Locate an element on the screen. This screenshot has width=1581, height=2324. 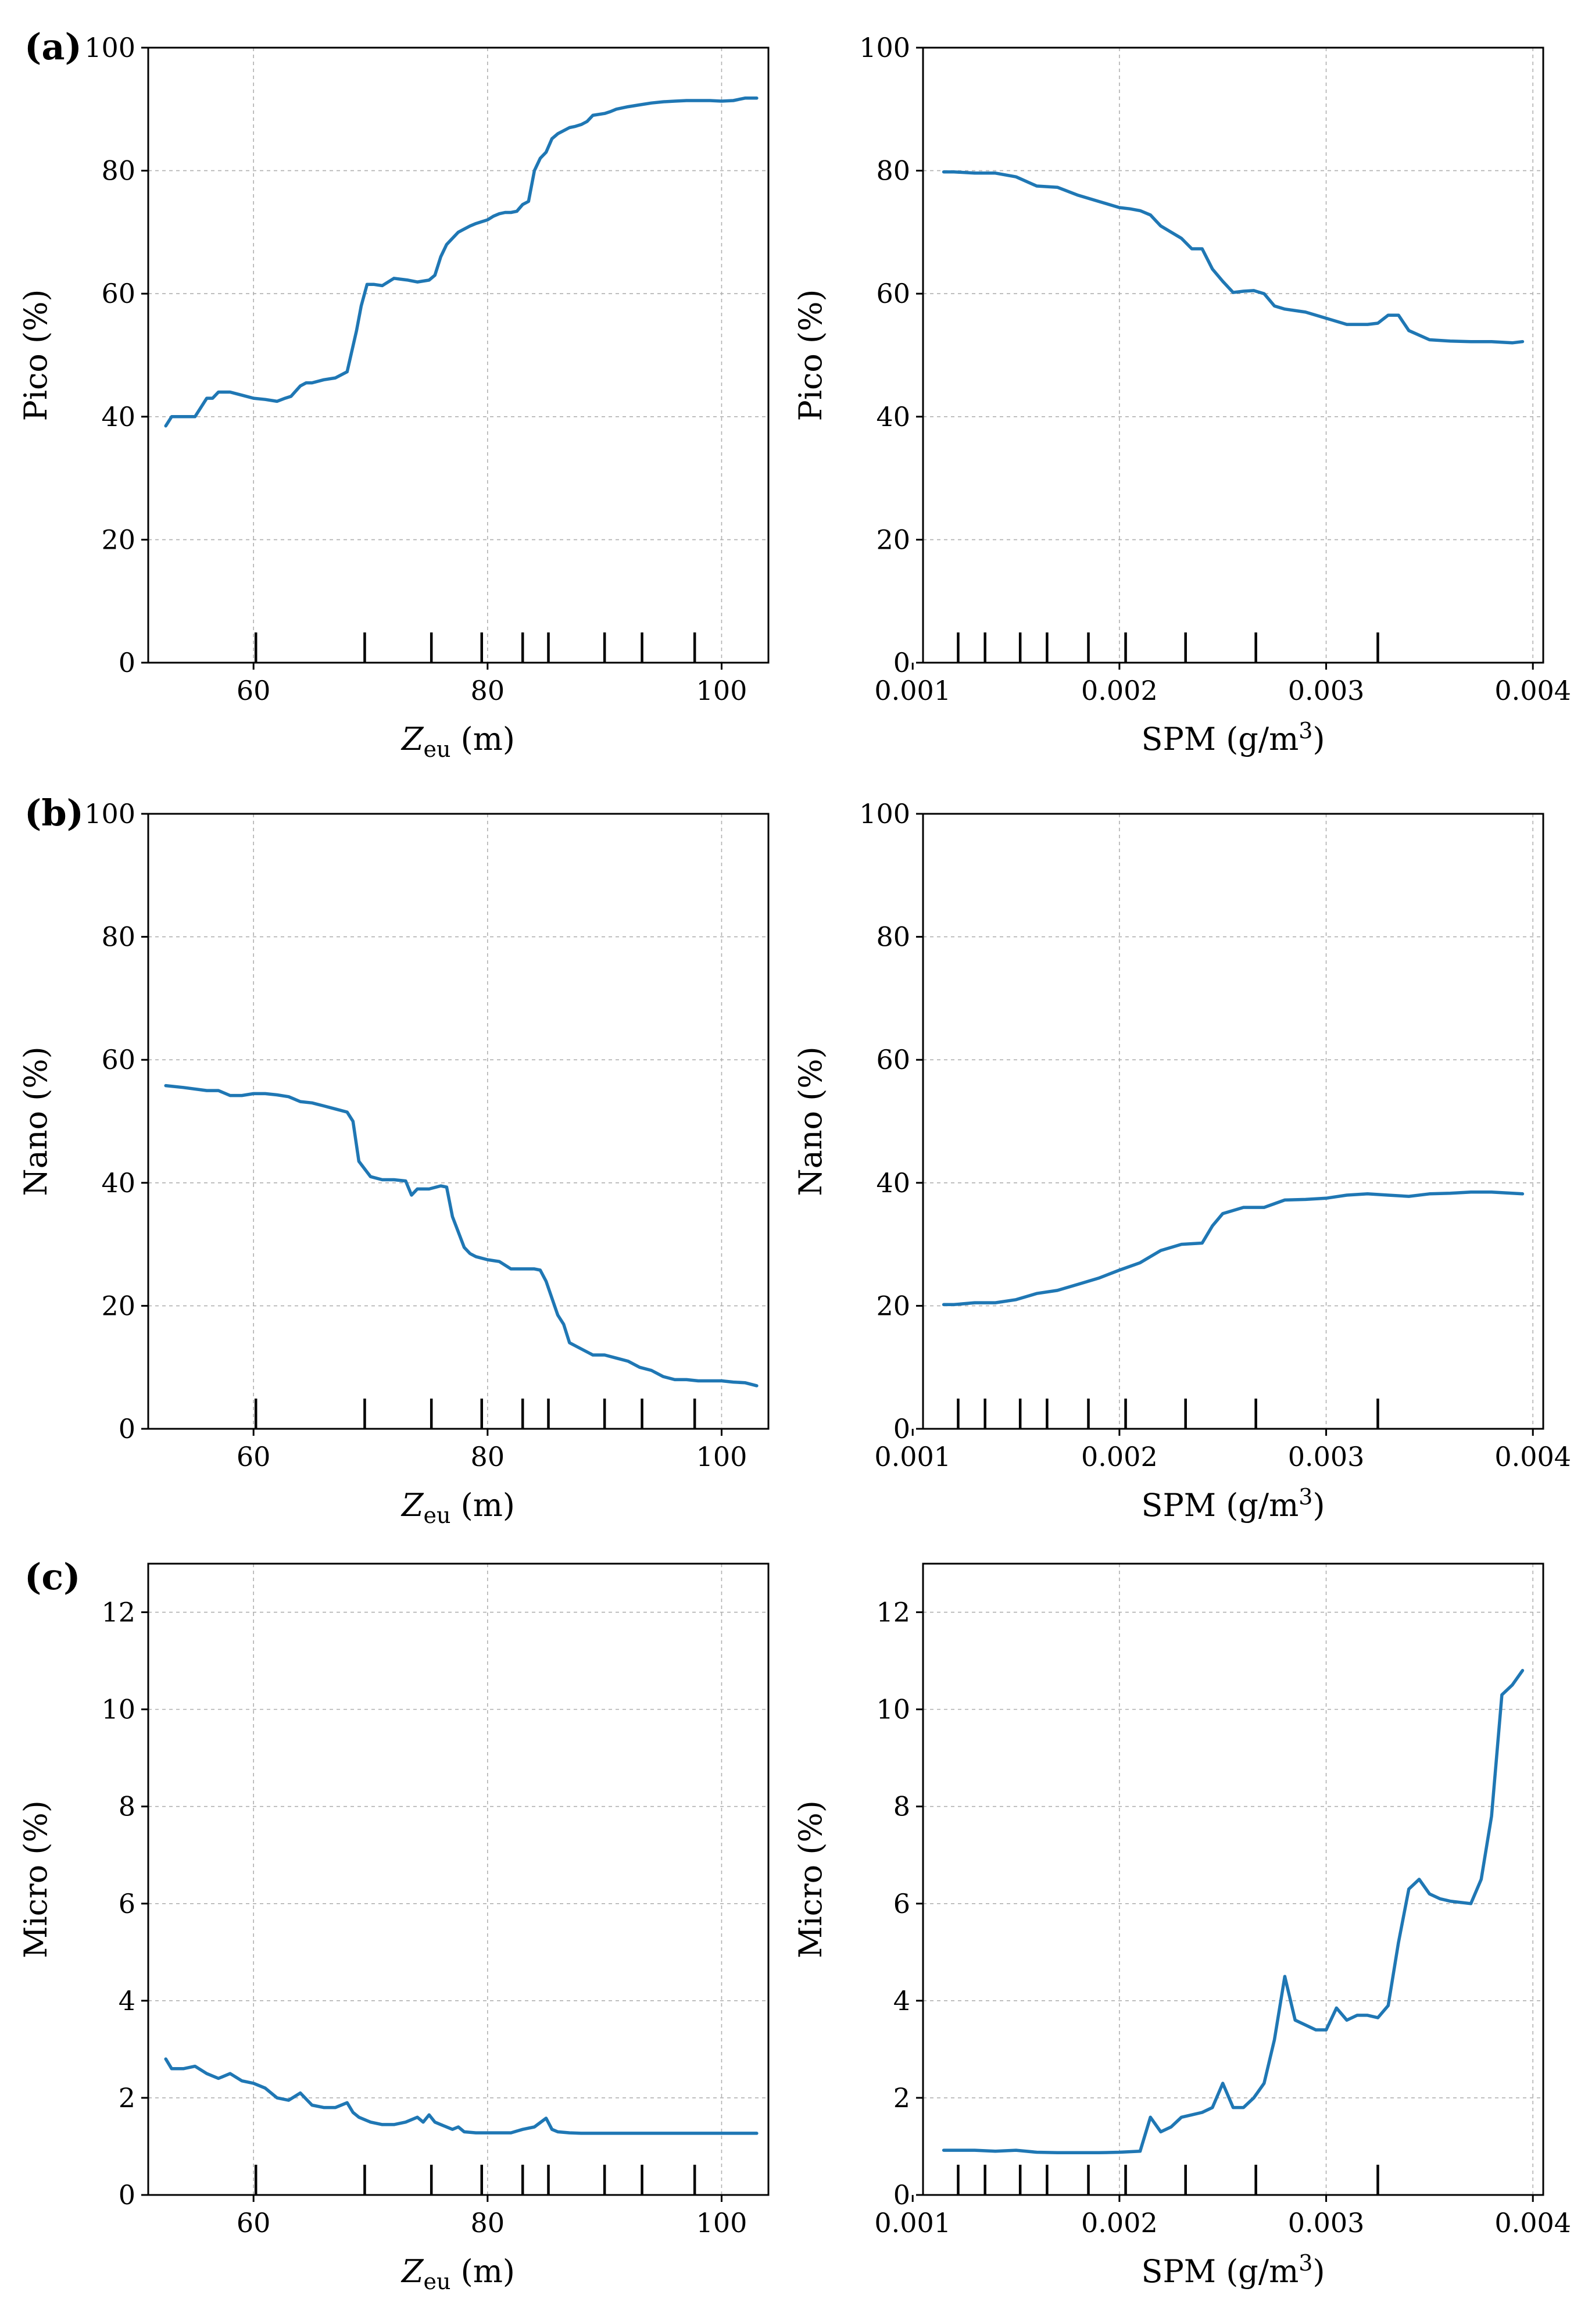
chart-2: 60 80 100 0 20 40 60 80 100 Nano (%) Zeu (m) is located at coordinates (394, 1163).